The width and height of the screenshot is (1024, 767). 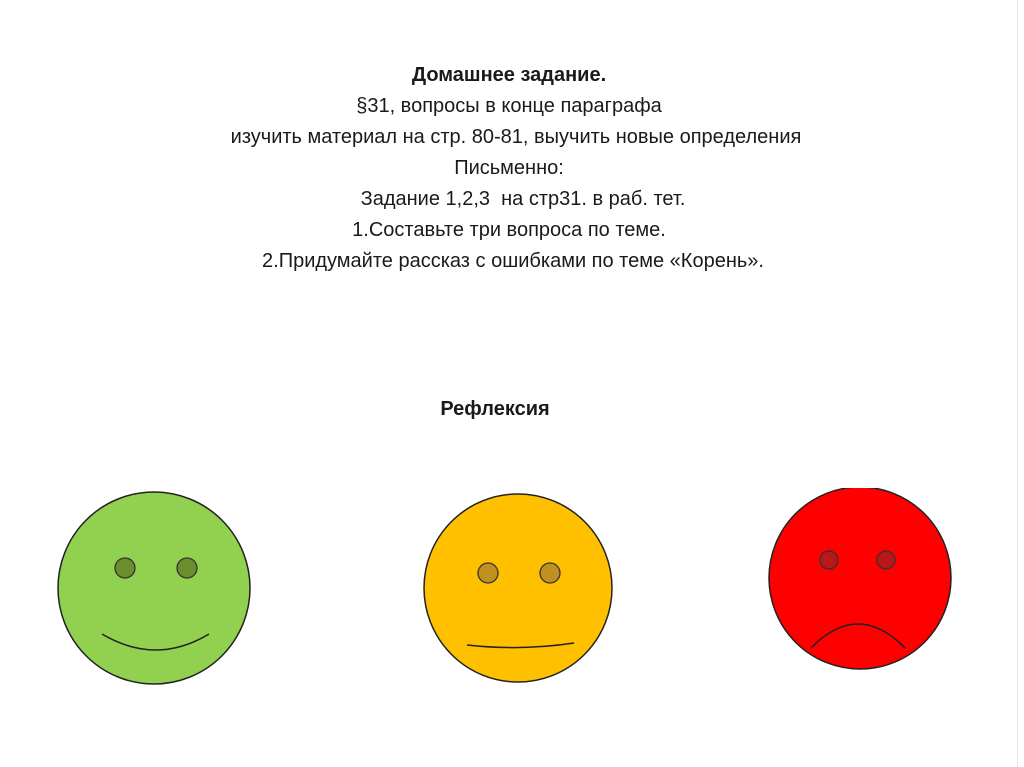 I want to click on happy-face-icon, so click(x=156, y=588).